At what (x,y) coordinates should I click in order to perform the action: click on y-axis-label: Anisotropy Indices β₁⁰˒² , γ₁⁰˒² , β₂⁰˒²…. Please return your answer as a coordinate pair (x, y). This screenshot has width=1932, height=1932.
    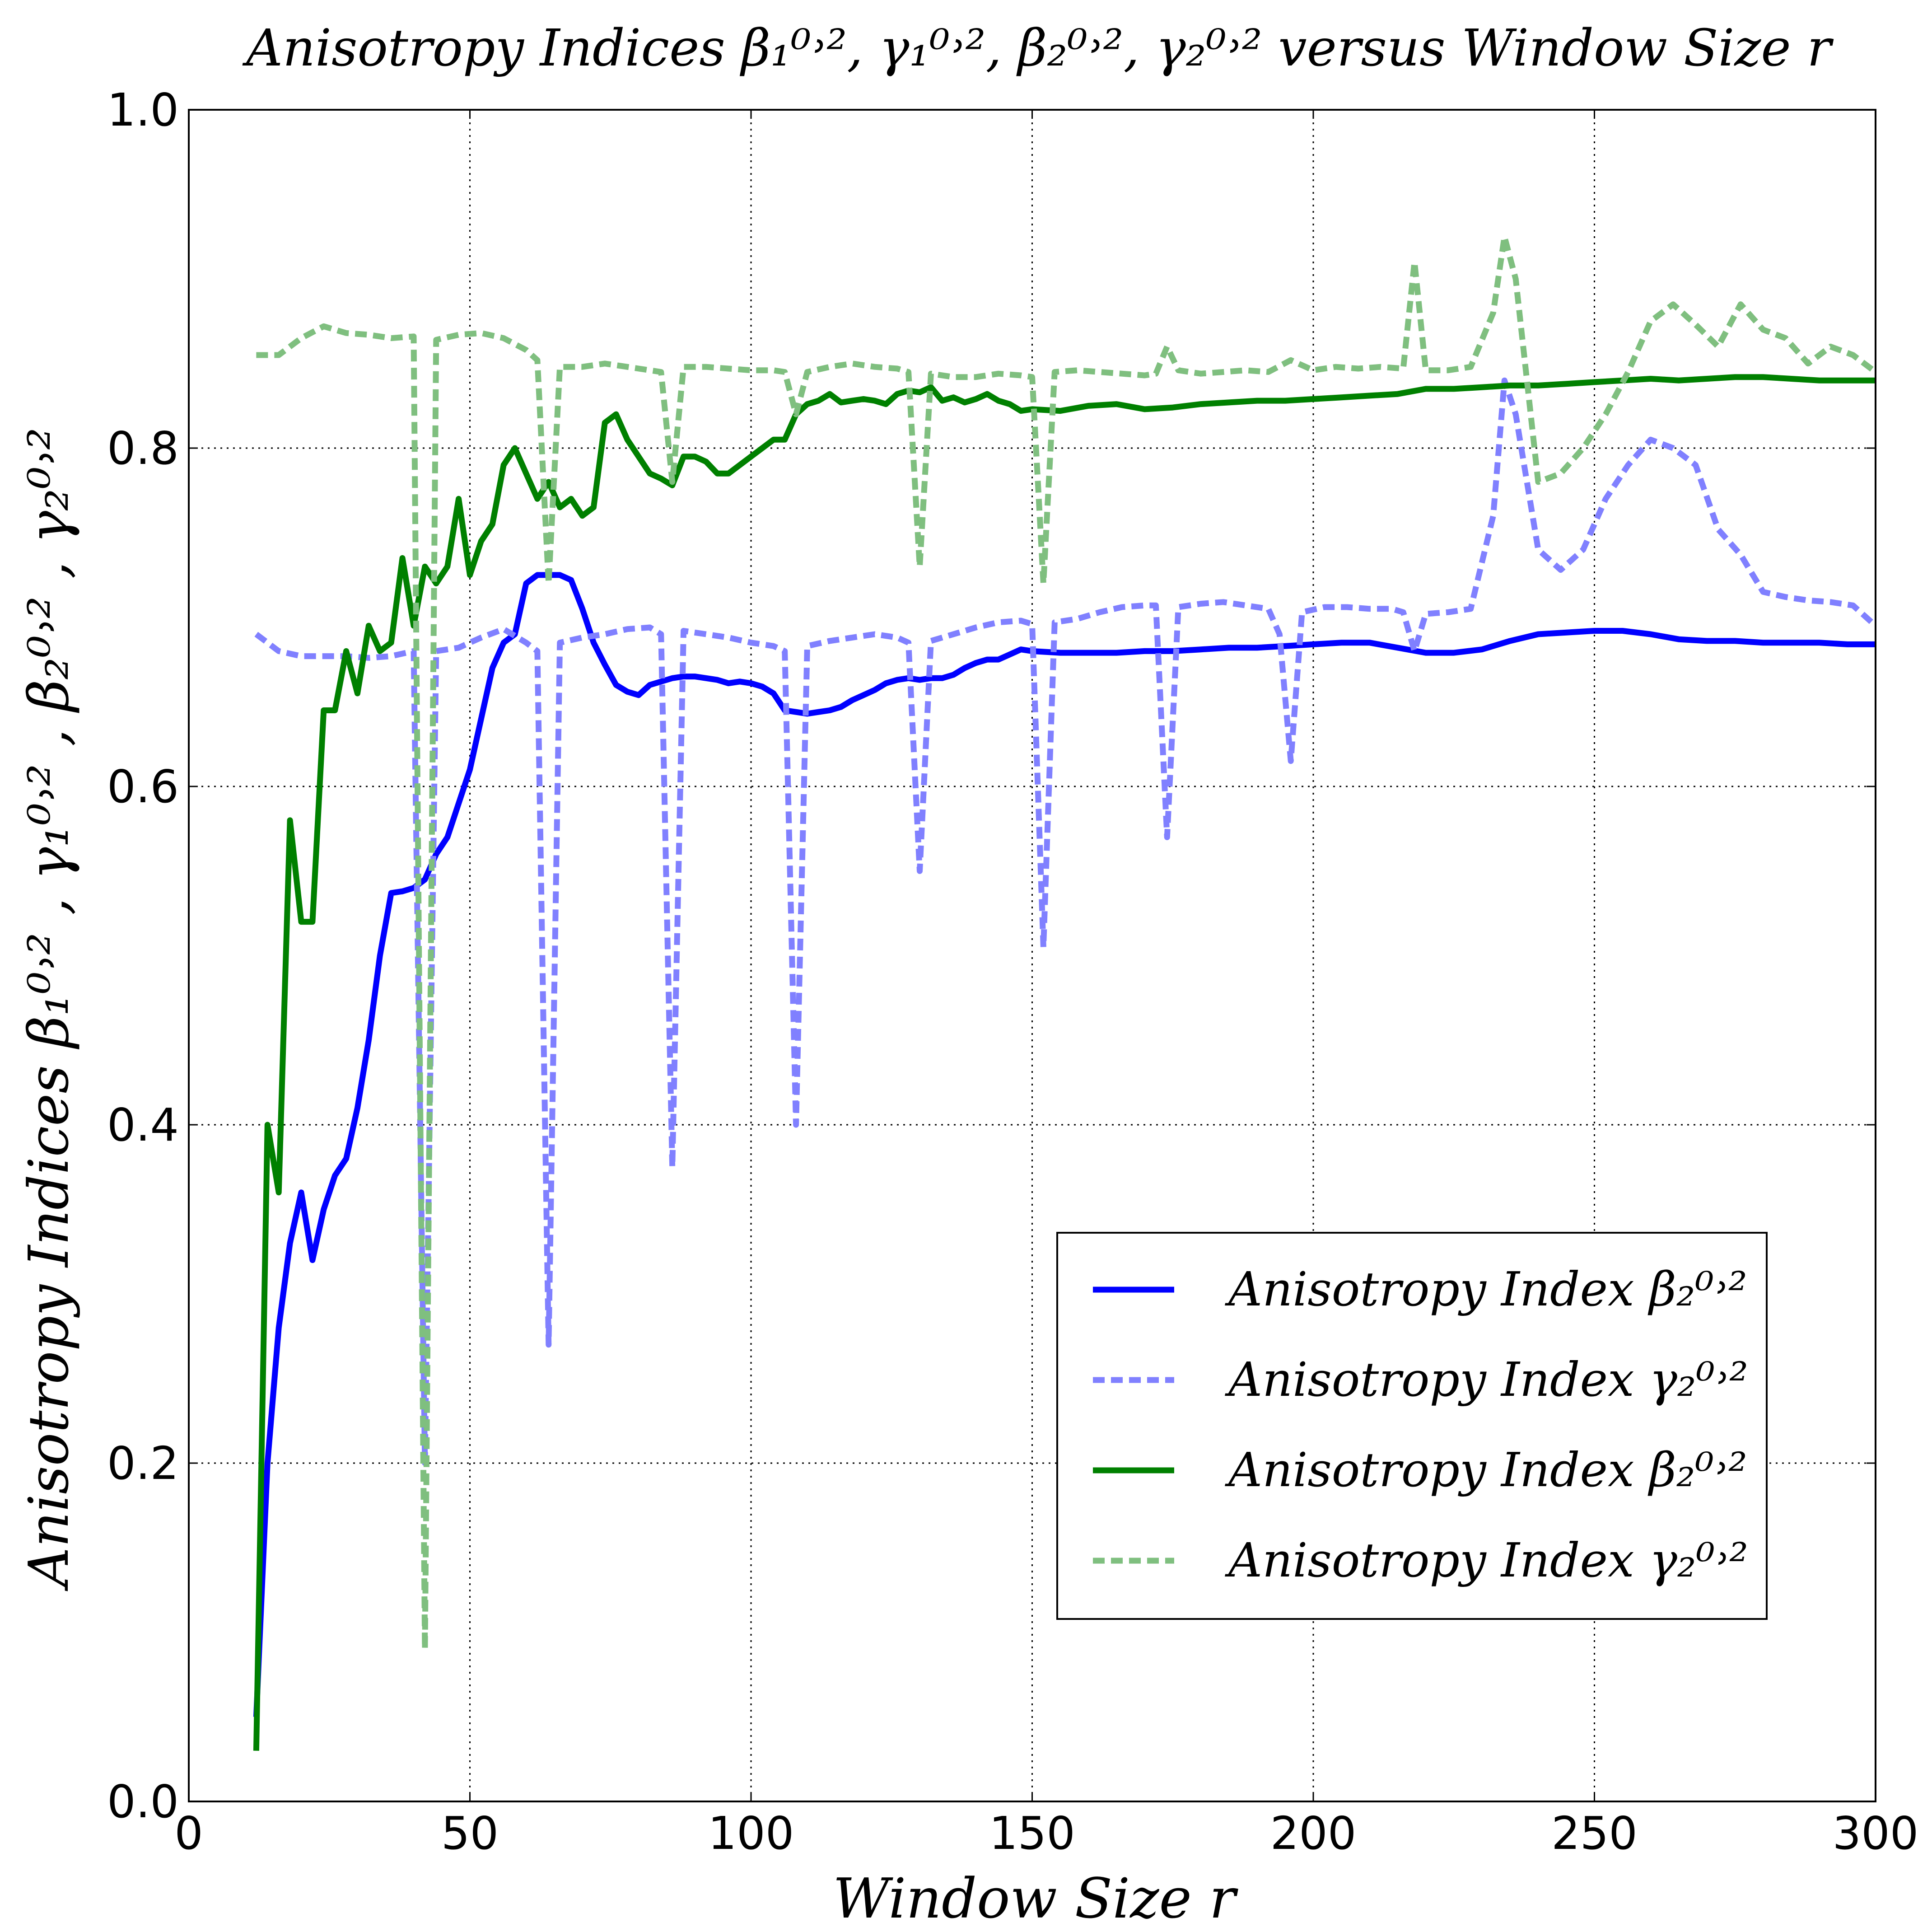
    Looking at the image, I should click on (49, 1010).